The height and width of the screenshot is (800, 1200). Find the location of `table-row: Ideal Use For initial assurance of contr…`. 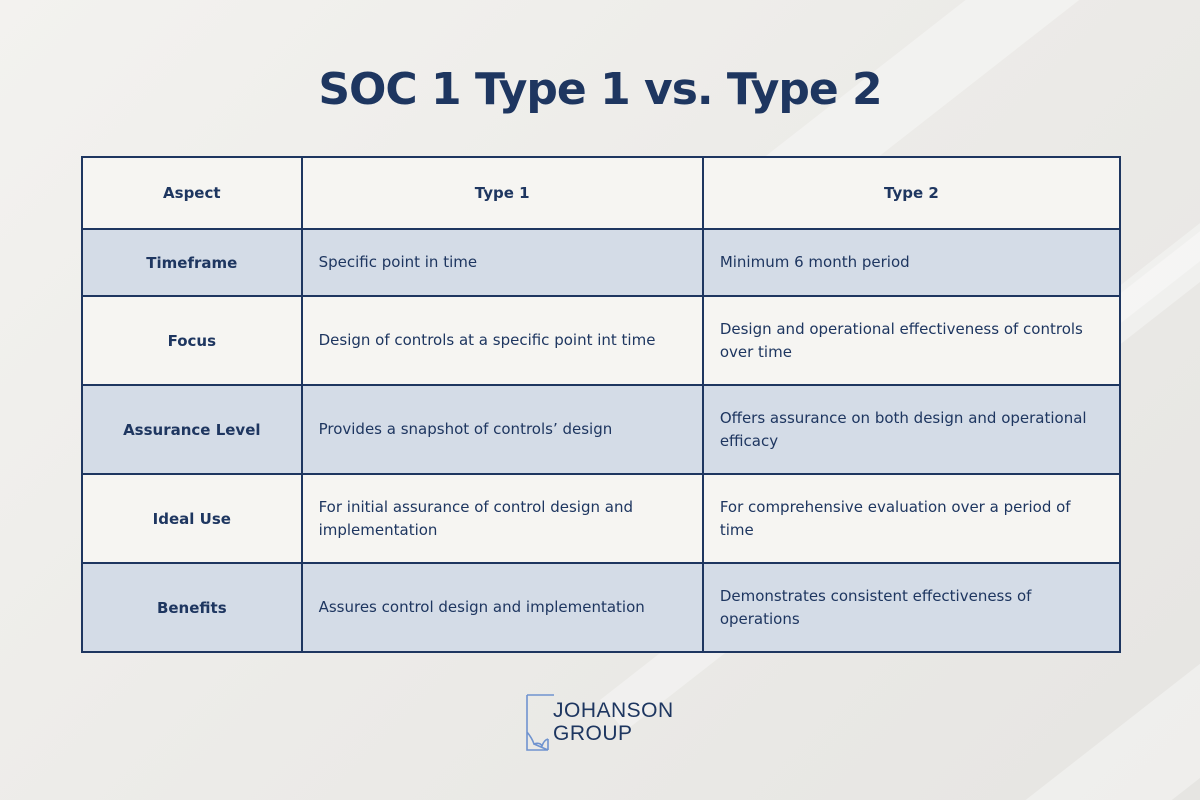

table-row: Ideal Use For initial assurance of contr… is located at coordinates (601, 518).